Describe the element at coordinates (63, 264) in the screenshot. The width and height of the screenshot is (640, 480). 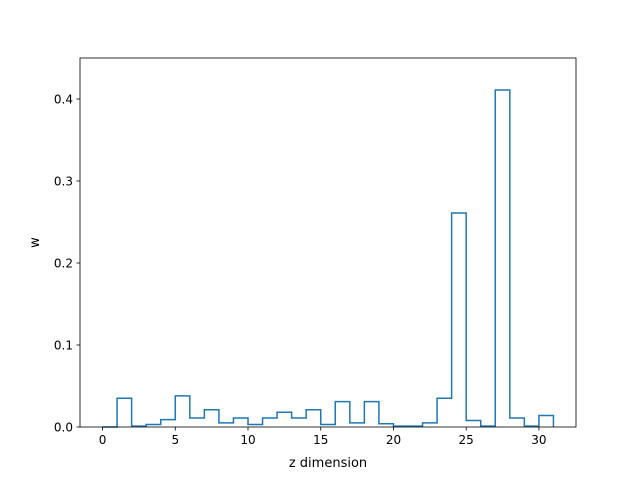
I see `y-tick-label: 0.2` at that location.